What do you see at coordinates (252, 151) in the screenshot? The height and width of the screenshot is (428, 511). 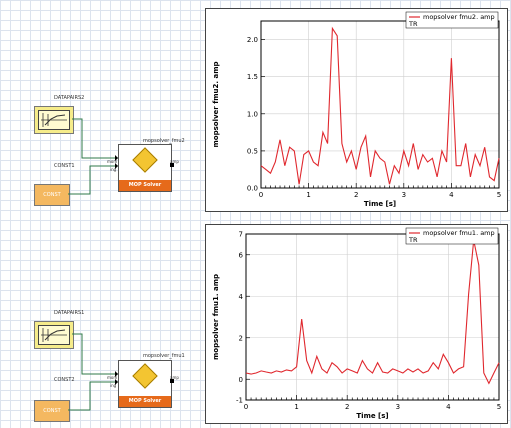 I see `y-tick-label: 0.5` at bounding box center [252, 151].